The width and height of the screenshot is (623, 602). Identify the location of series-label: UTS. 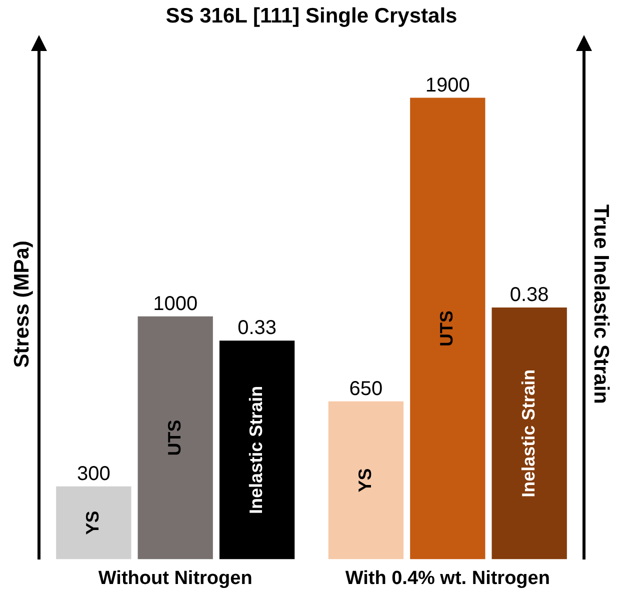
(174, 438).